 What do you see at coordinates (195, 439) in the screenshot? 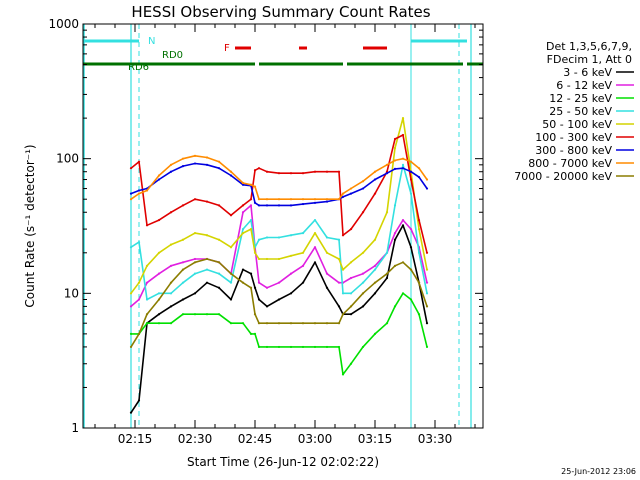
I see `x-tick-label: 02:30` at bounding box center [195, 439].